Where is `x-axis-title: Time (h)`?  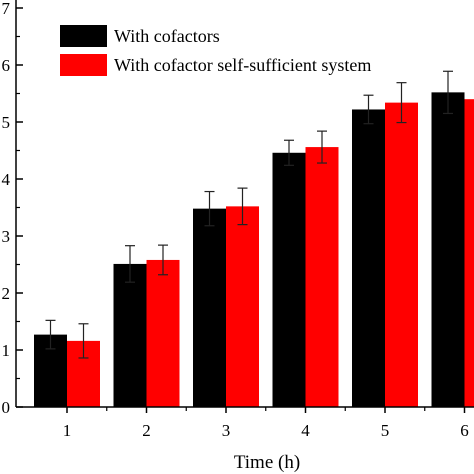 x-axis-title: Time (h) is located at coordinates (267, 462).